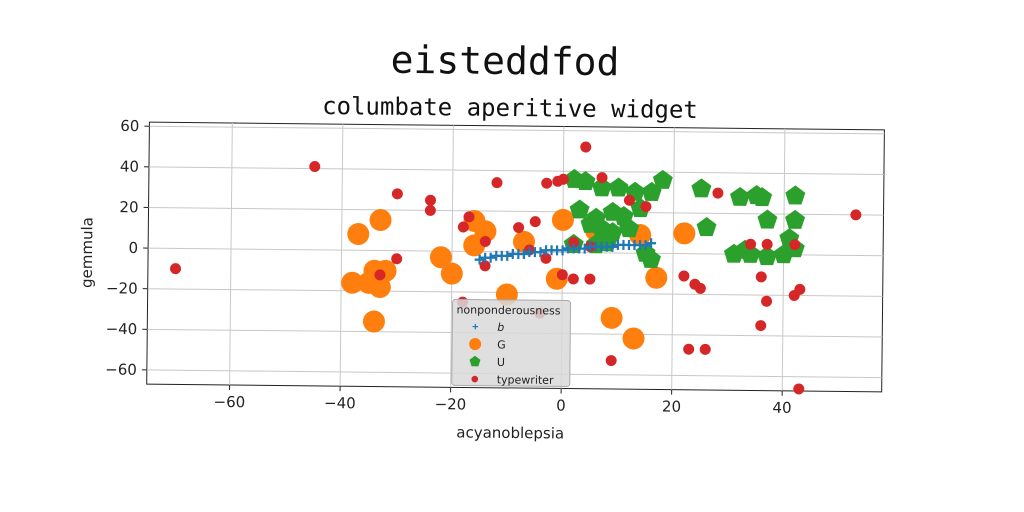 The height and width of the screenshot is (512, 1024). I want to click on legend-marker-b, so click(475, 326).